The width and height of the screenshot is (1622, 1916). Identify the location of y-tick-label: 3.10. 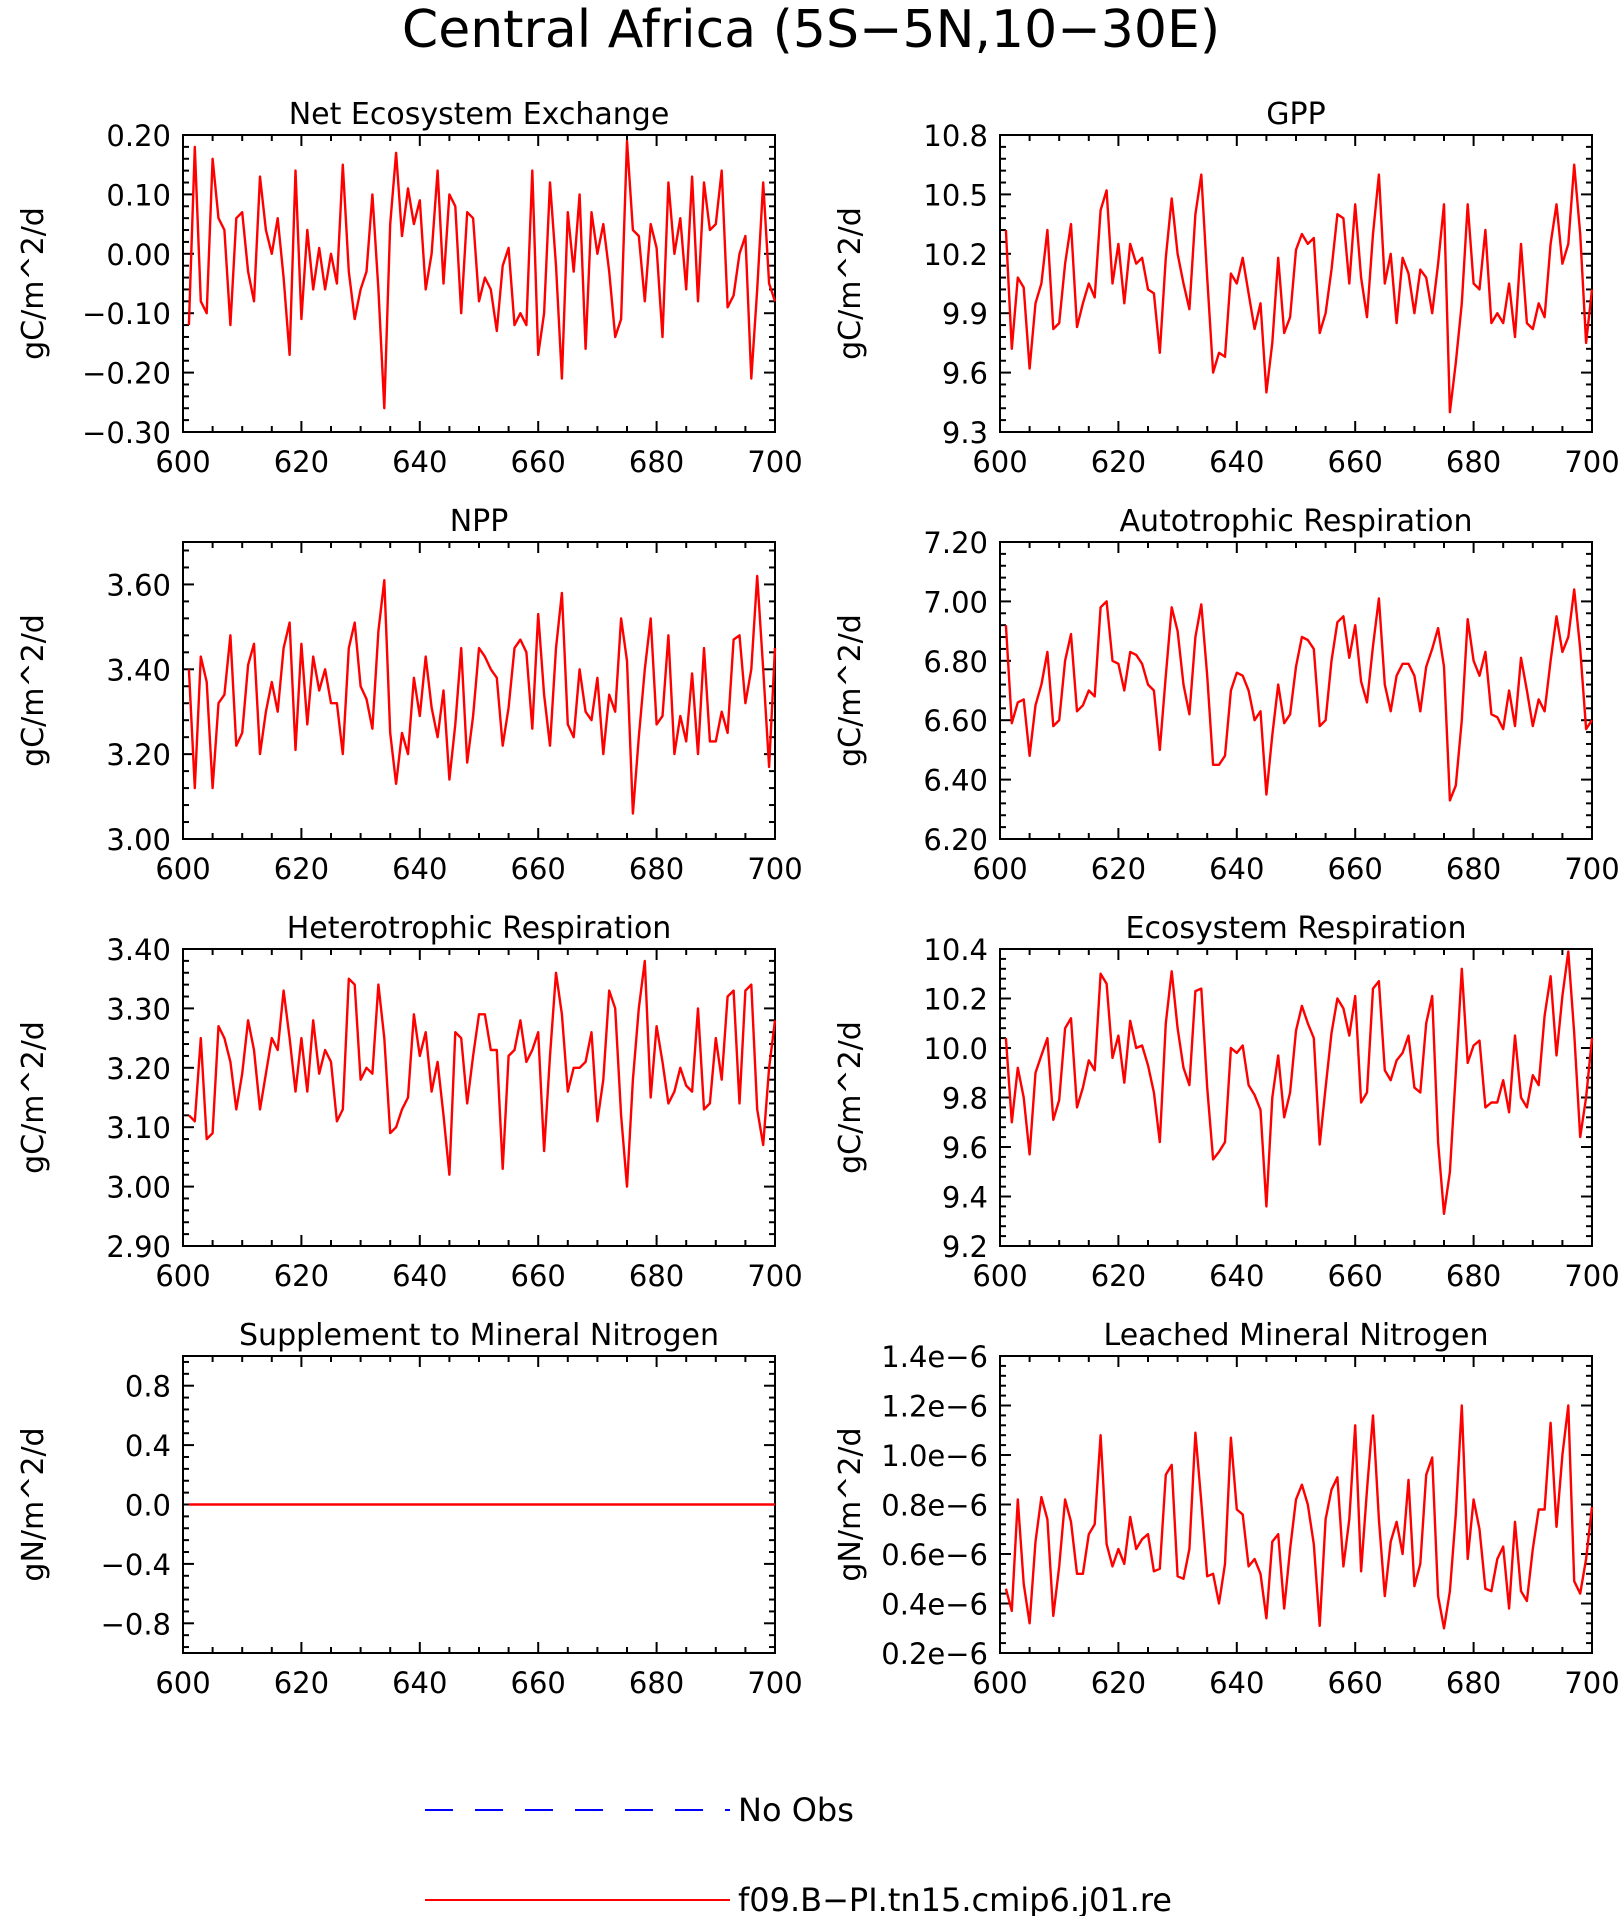
(138, 1128).